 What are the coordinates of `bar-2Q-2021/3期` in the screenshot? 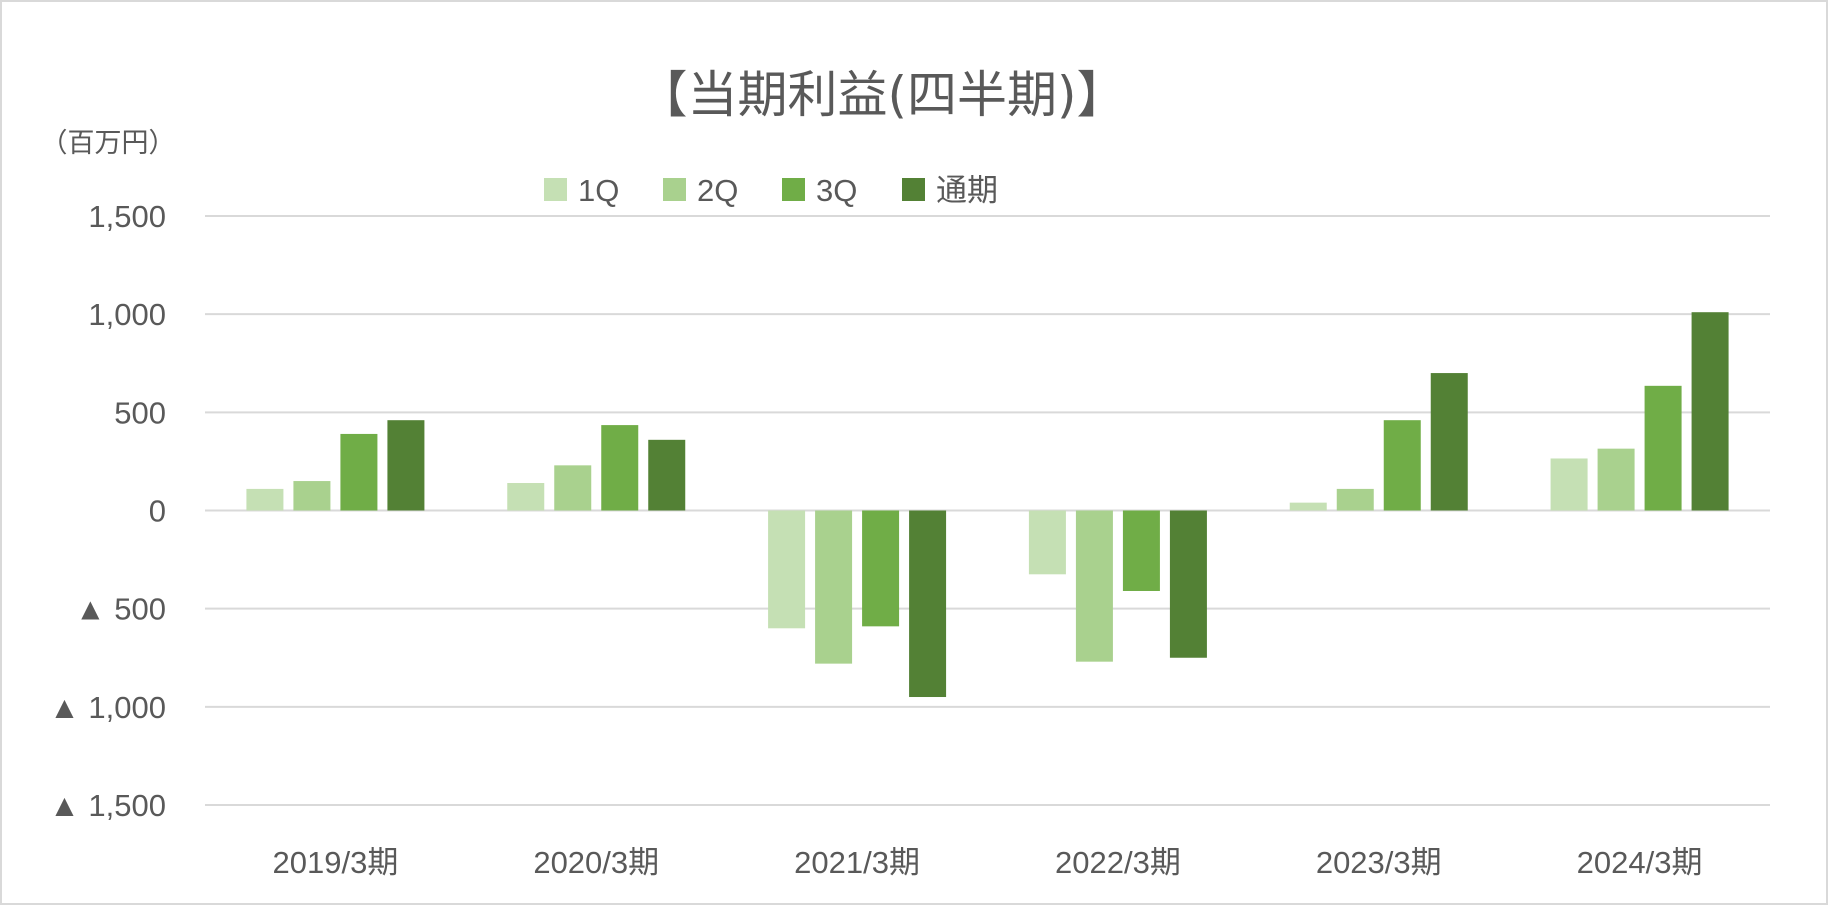 It's located at (834, 587).